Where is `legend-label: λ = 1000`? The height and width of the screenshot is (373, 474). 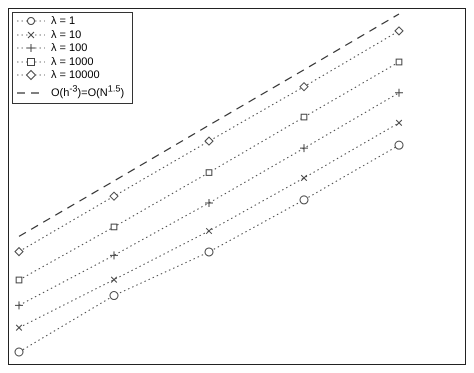 legend-label: λ = 1000 is located at coordinates (72, 62).